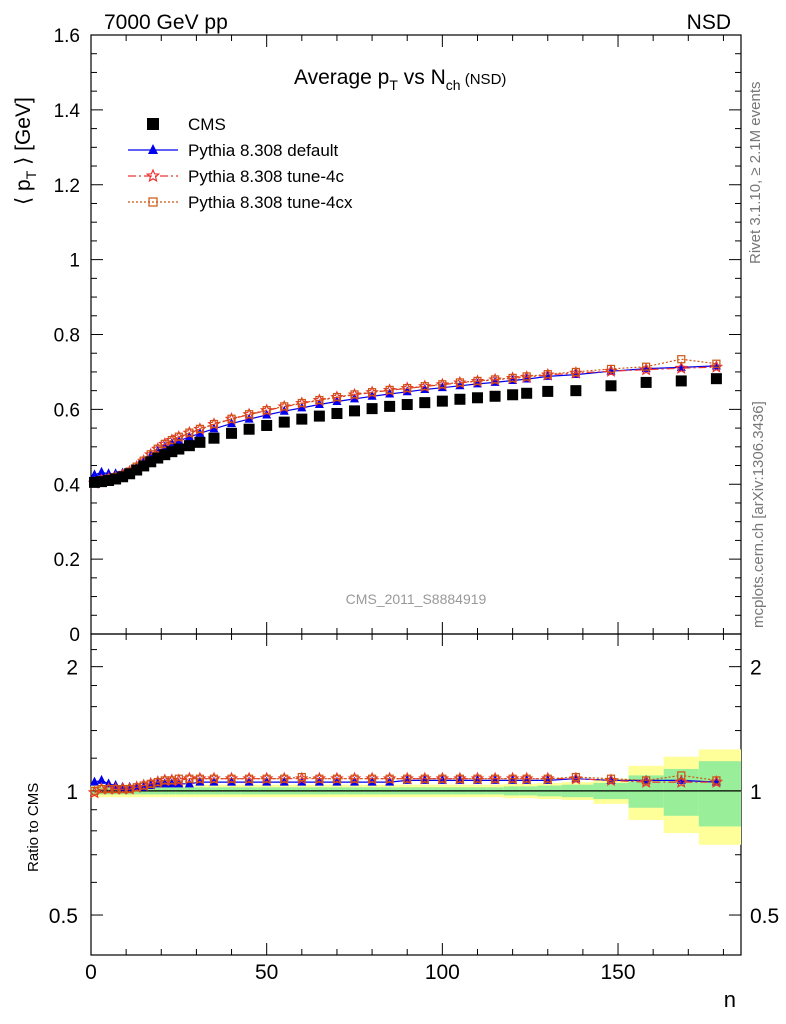 Image resolution: width=786 pixels, height=1024 pixels. I want to click on analysis-watermark: CMS_2011_S8884919, so click(416, 599).